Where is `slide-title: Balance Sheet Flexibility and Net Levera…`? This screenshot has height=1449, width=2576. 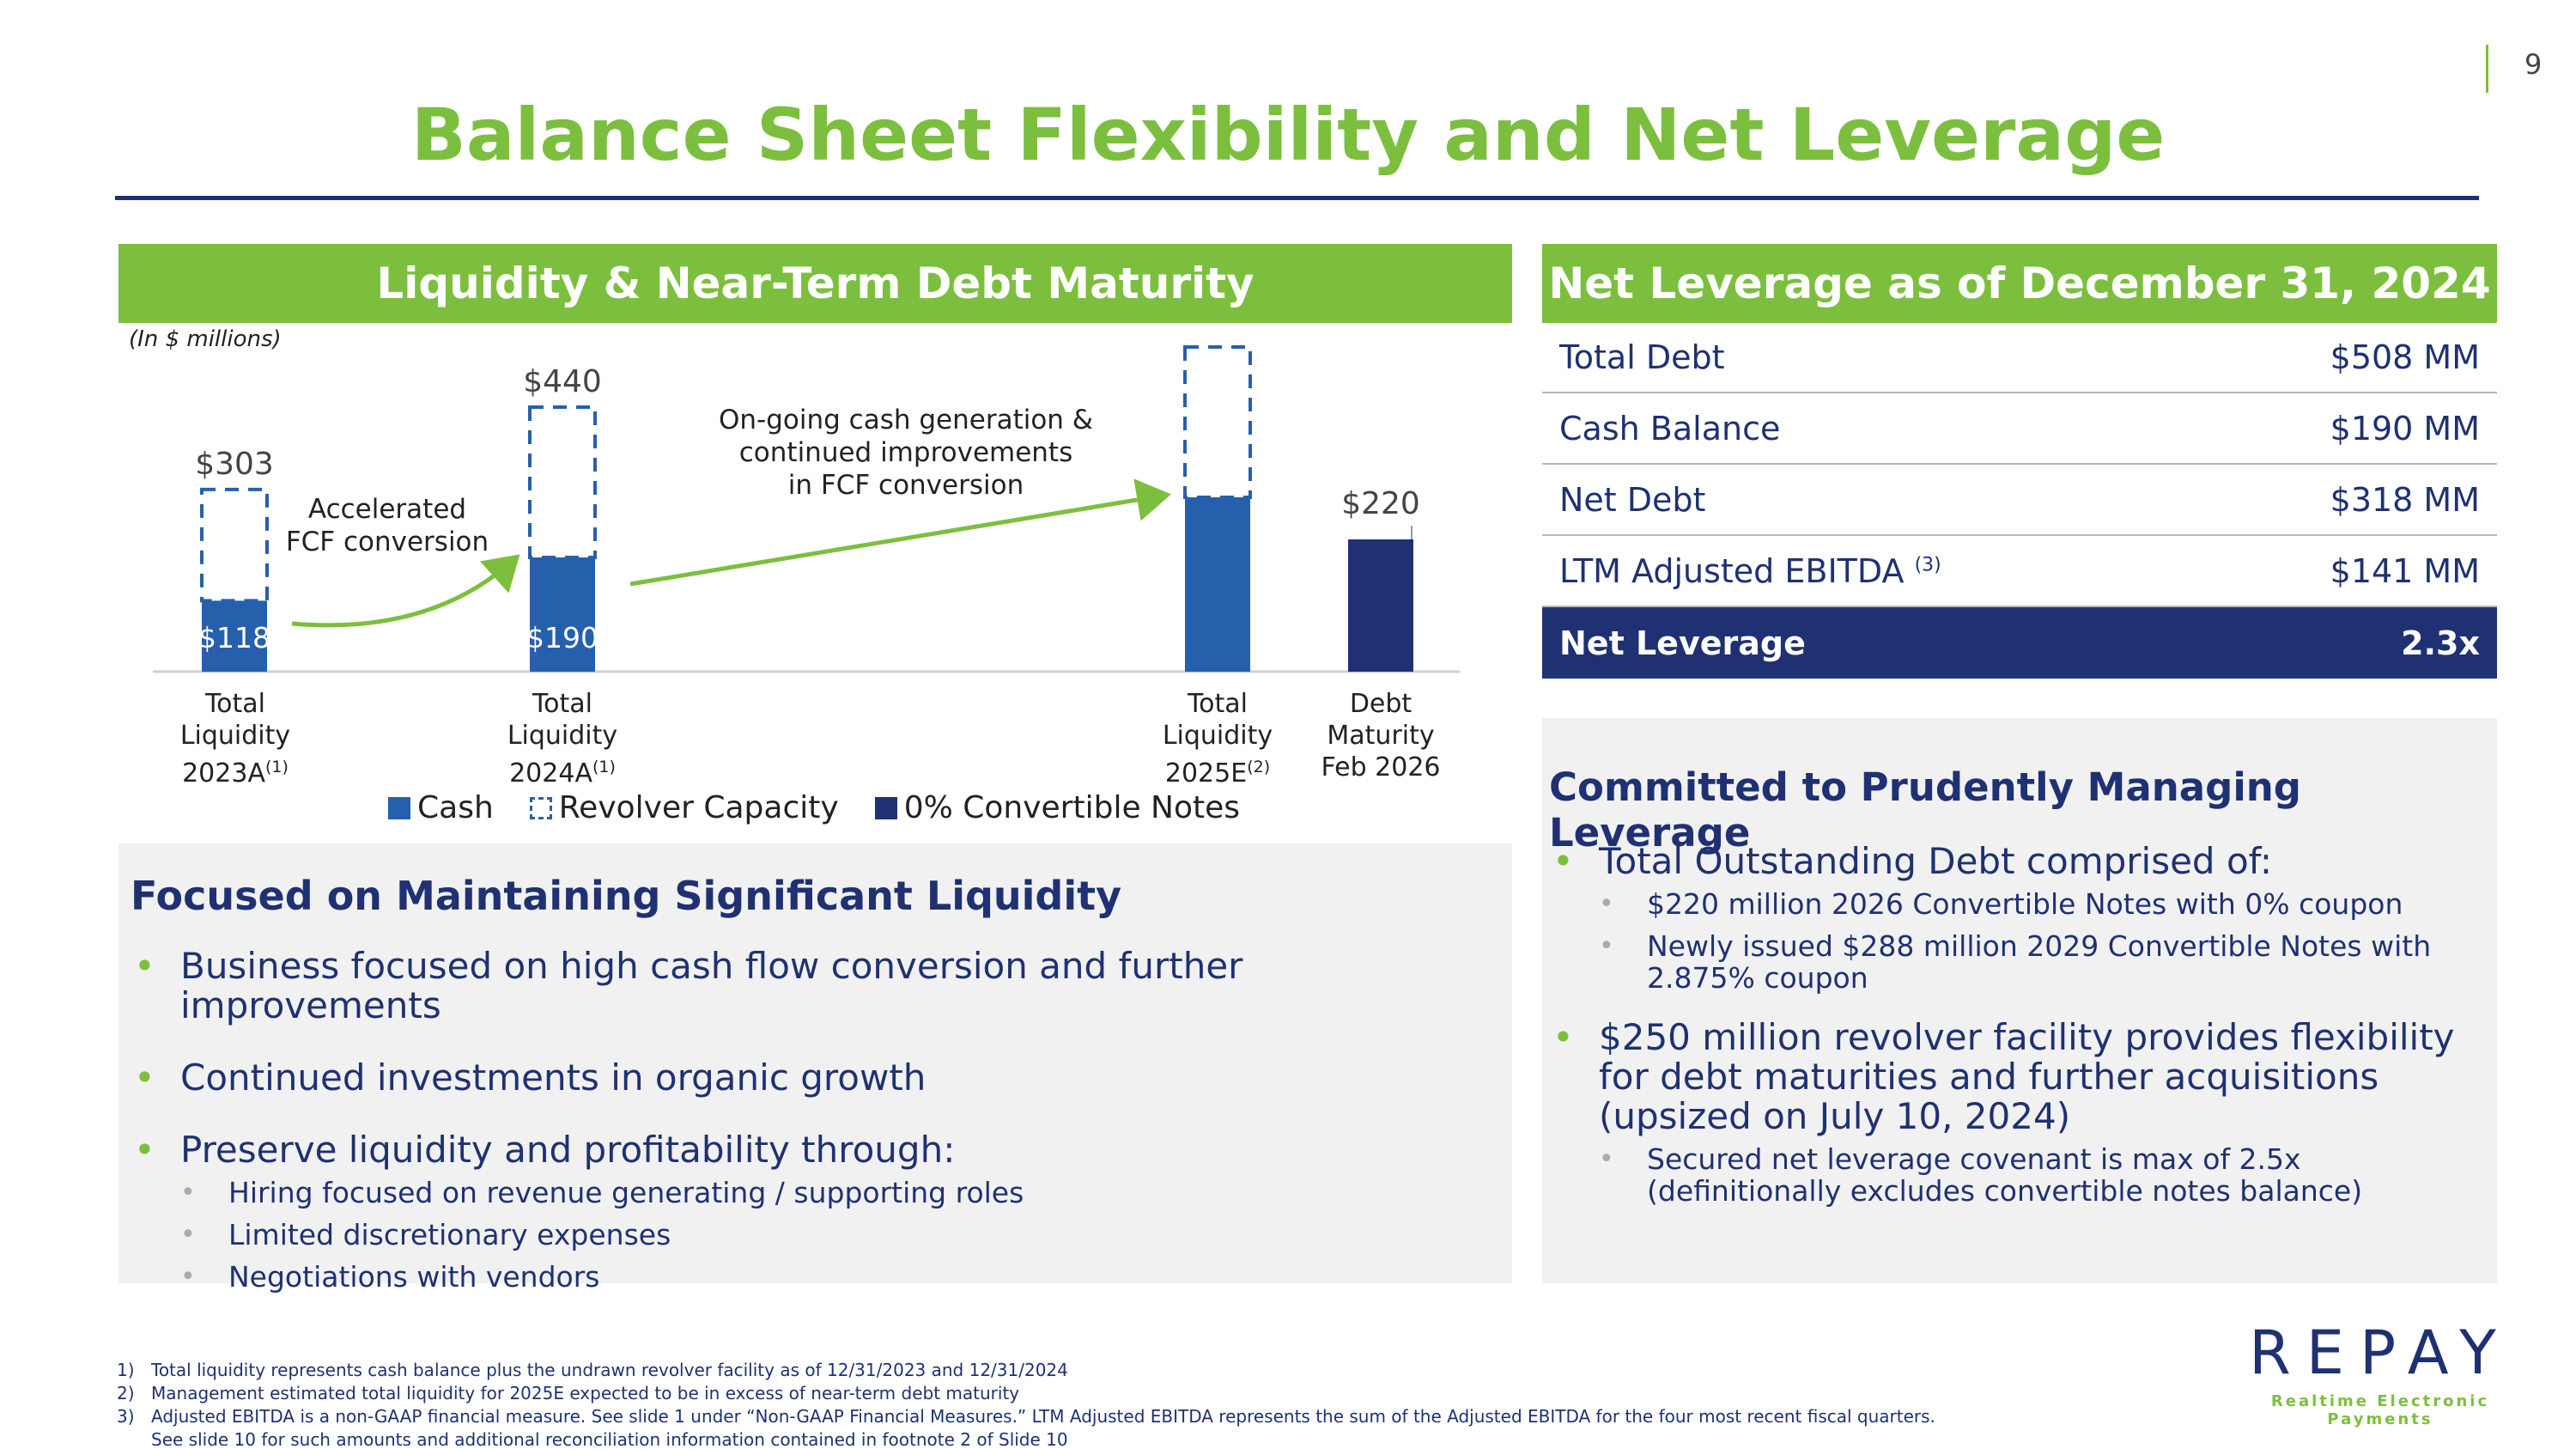
slide-title: Balance Sheet Flexibility and Net Levera… is located at coordinates (1288, 135).